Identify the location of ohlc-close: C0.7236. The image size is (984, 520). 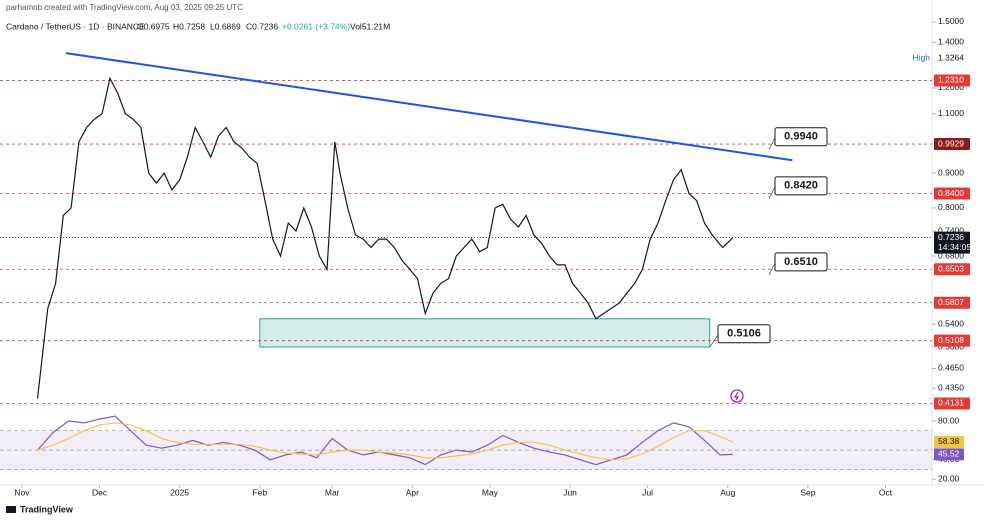
(262, 26).